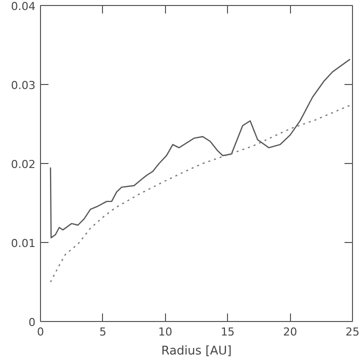 The width and height of the screenshot is (360, 360). What do you see at coordinates (23, 164) in the screenshot?
I see `y-tick-label: 0.02` at bounding box center [23, 164].